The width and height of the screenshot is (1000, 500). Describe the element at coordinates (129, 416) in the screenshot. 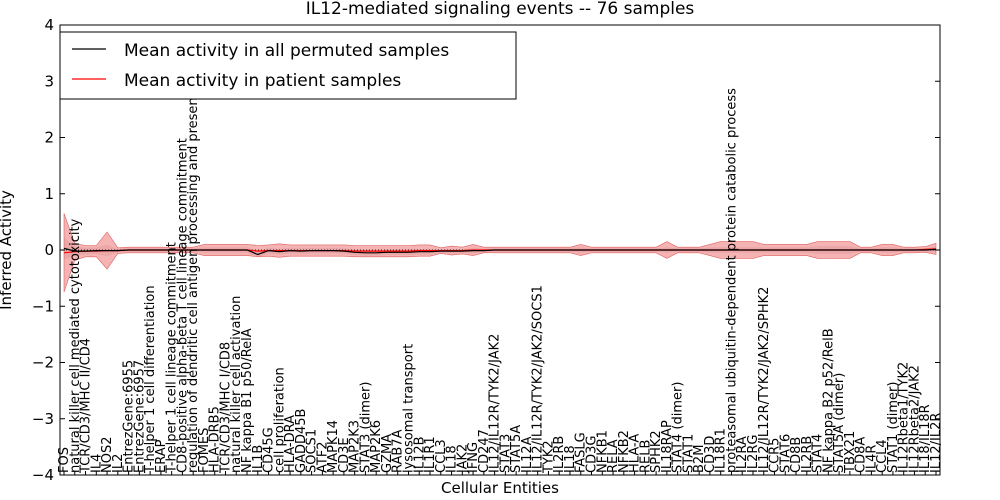

I see `x-tick-label: EntrezGene:6955` at that location.